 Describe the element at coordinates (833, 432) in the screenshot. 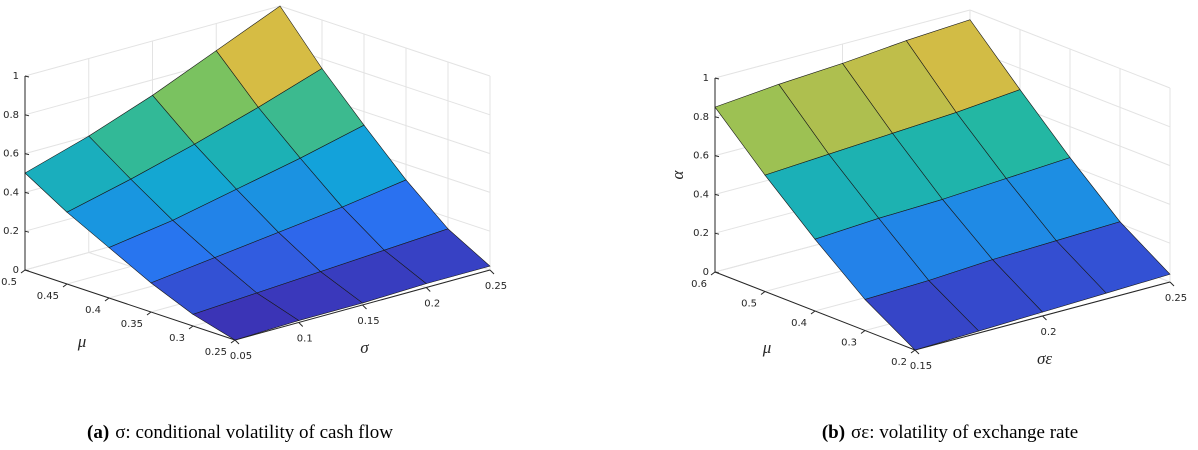

I see `caption-label: (b)` at that location.